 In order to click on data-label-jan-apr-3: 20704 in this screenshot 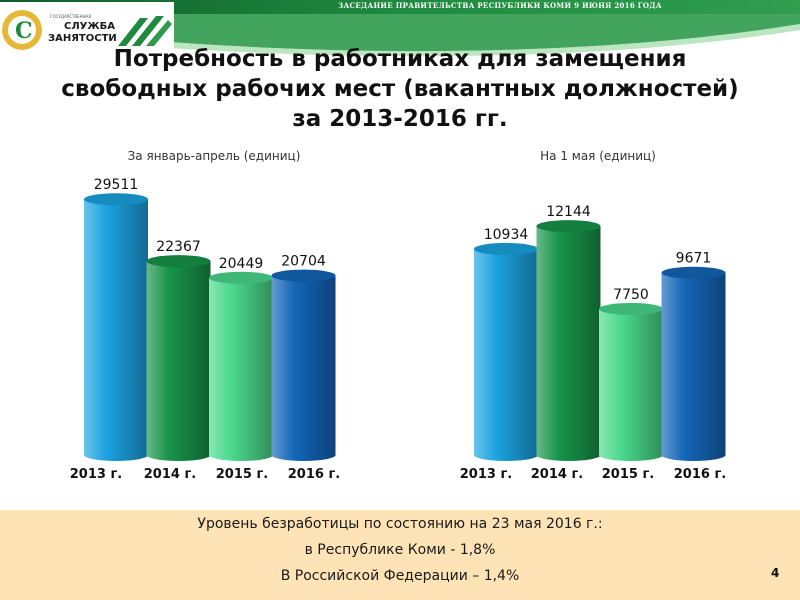, I will do `click(303, 262)`.